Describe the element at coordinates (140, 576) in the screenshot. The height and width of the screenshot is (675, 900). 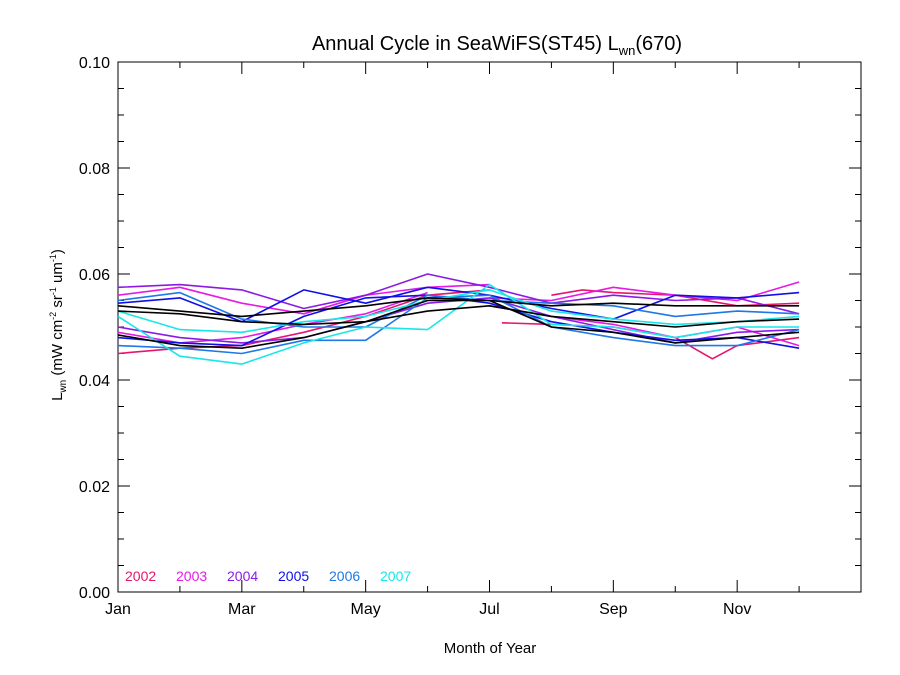
I see `legend-item: 2002` at that location.